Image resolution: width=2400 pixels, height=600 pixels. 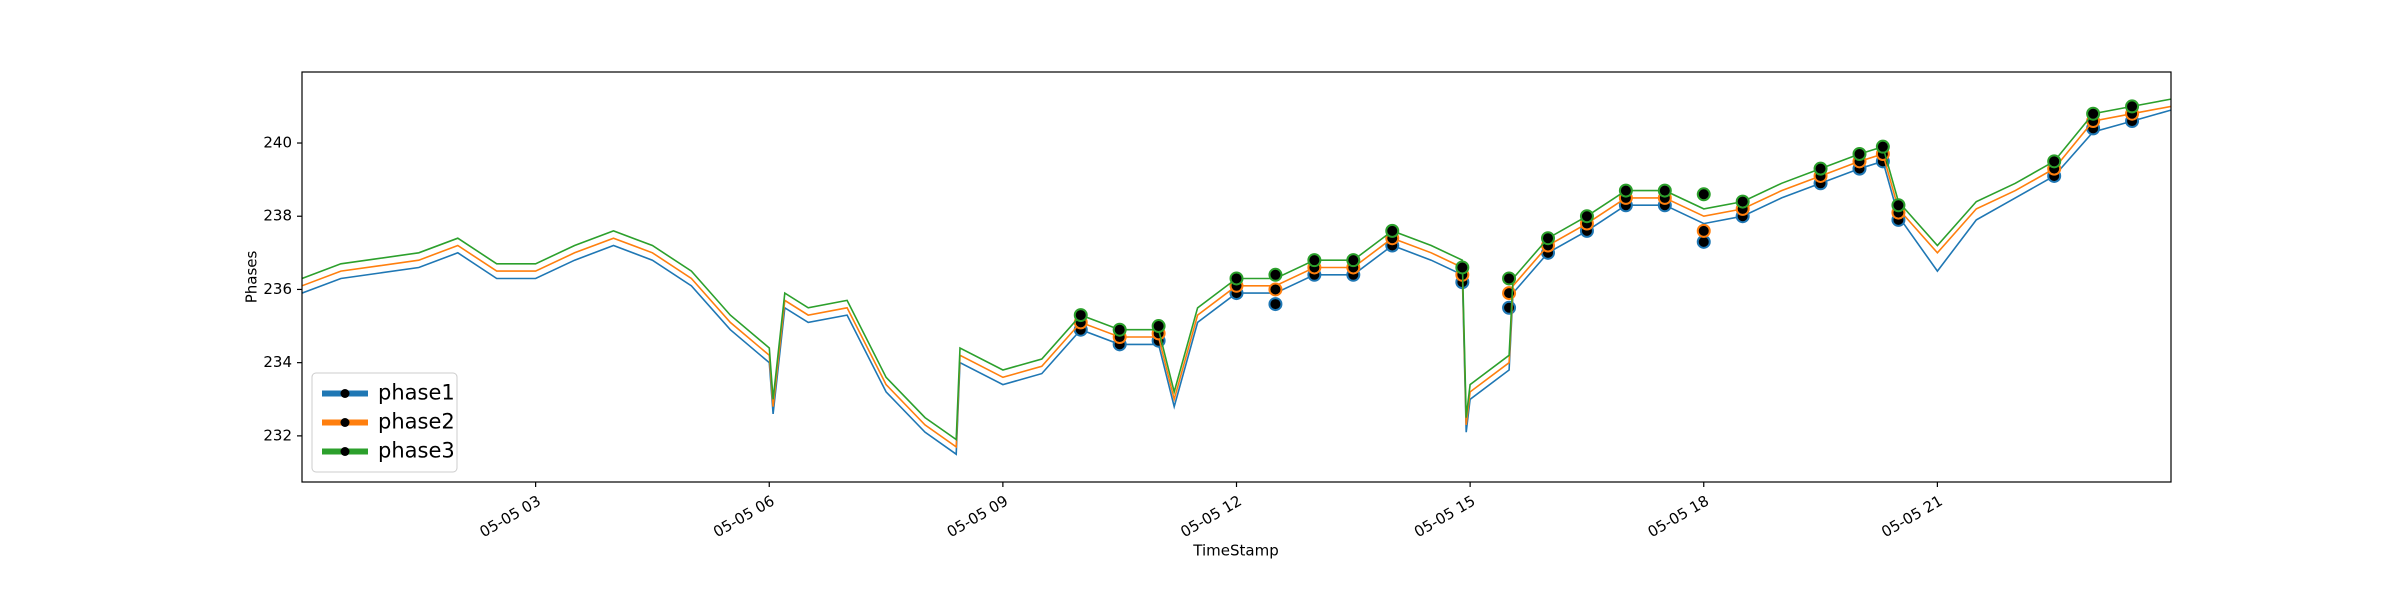 What do you see at coordinates (252, 277) in the screenshot?
I see `y-axis-label: Phases` at bounding box center [252, 277].